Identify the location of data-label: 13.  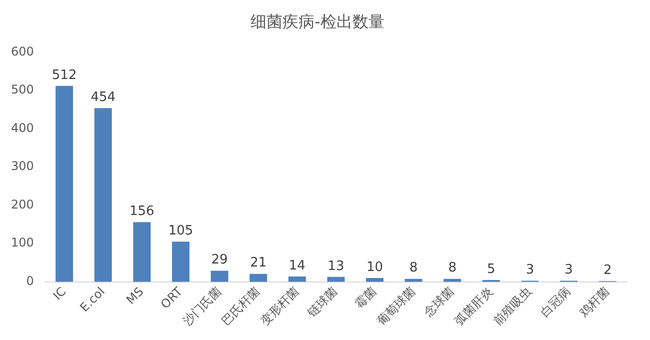
(336, 266).